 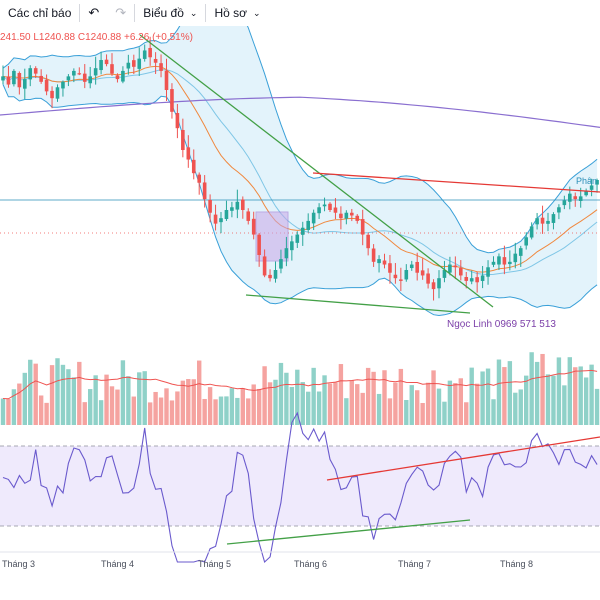 I want to click on x-axis-label: Tháng 7, so click(x=414, y=564).